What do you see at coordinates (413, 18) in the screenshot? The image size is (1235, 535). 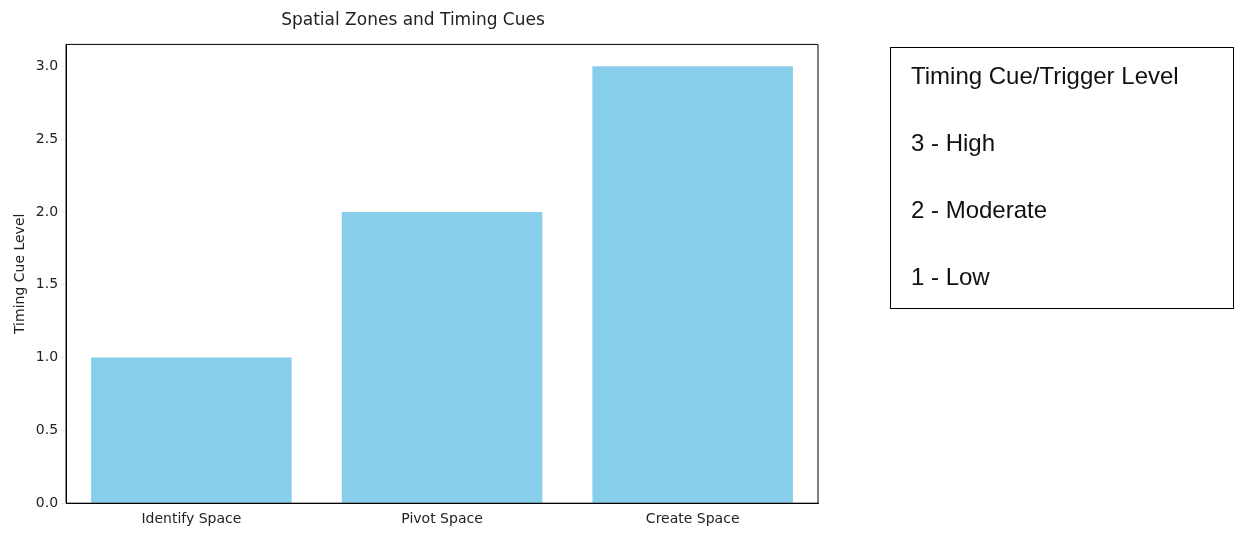 I see `chart-title: Spatial Zones and Timing Cues` at bounding box center [413, 18].